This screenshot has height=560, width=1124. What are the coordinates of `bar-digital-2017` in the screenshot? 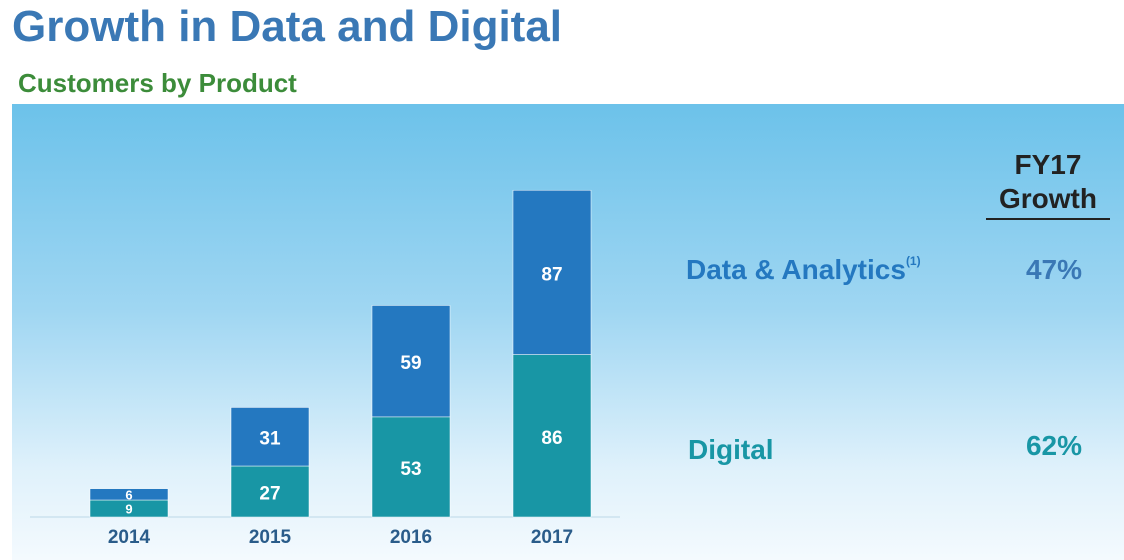 It's located at (552, 436).